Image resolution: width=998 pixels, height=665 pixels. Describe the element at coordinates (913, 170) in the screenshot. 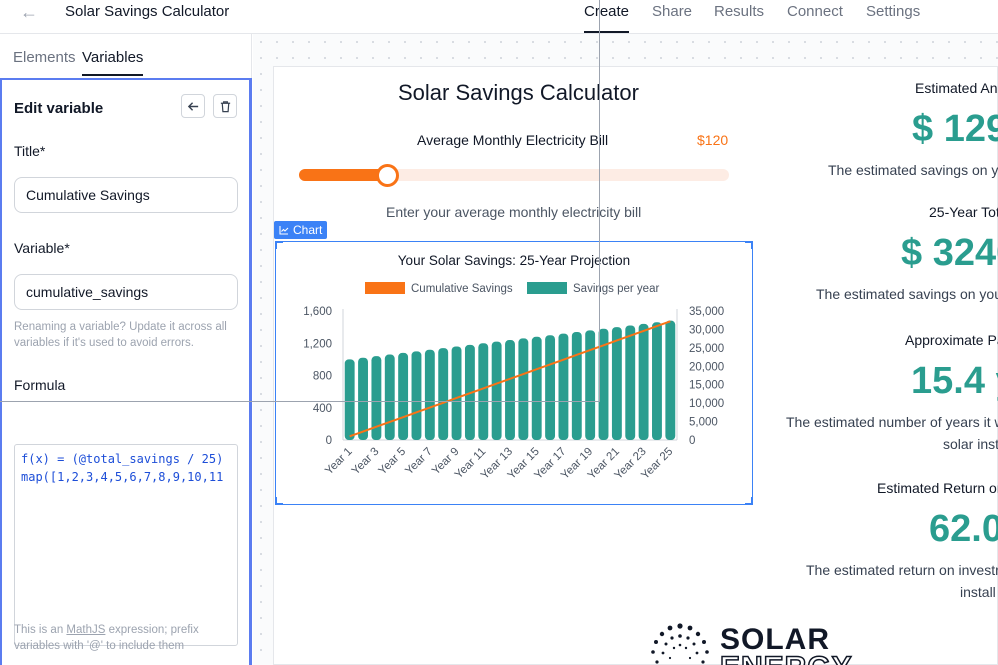

I see `result-description: The estimated savings on yo` at that location.